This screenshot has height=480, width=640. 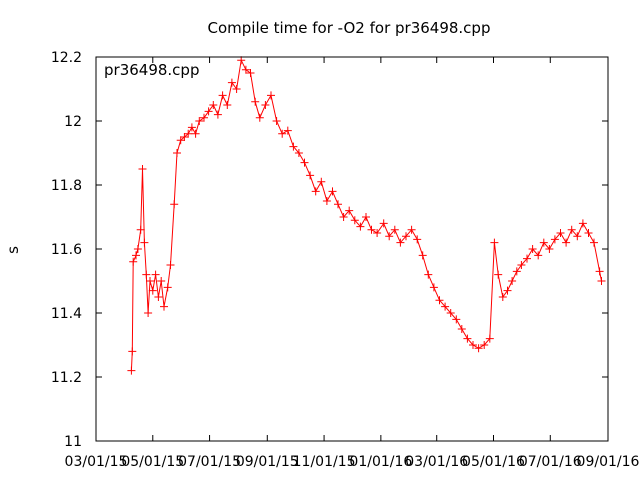 I want to click on x-tick-label: 05/01/16, so click(x=493, y=462).